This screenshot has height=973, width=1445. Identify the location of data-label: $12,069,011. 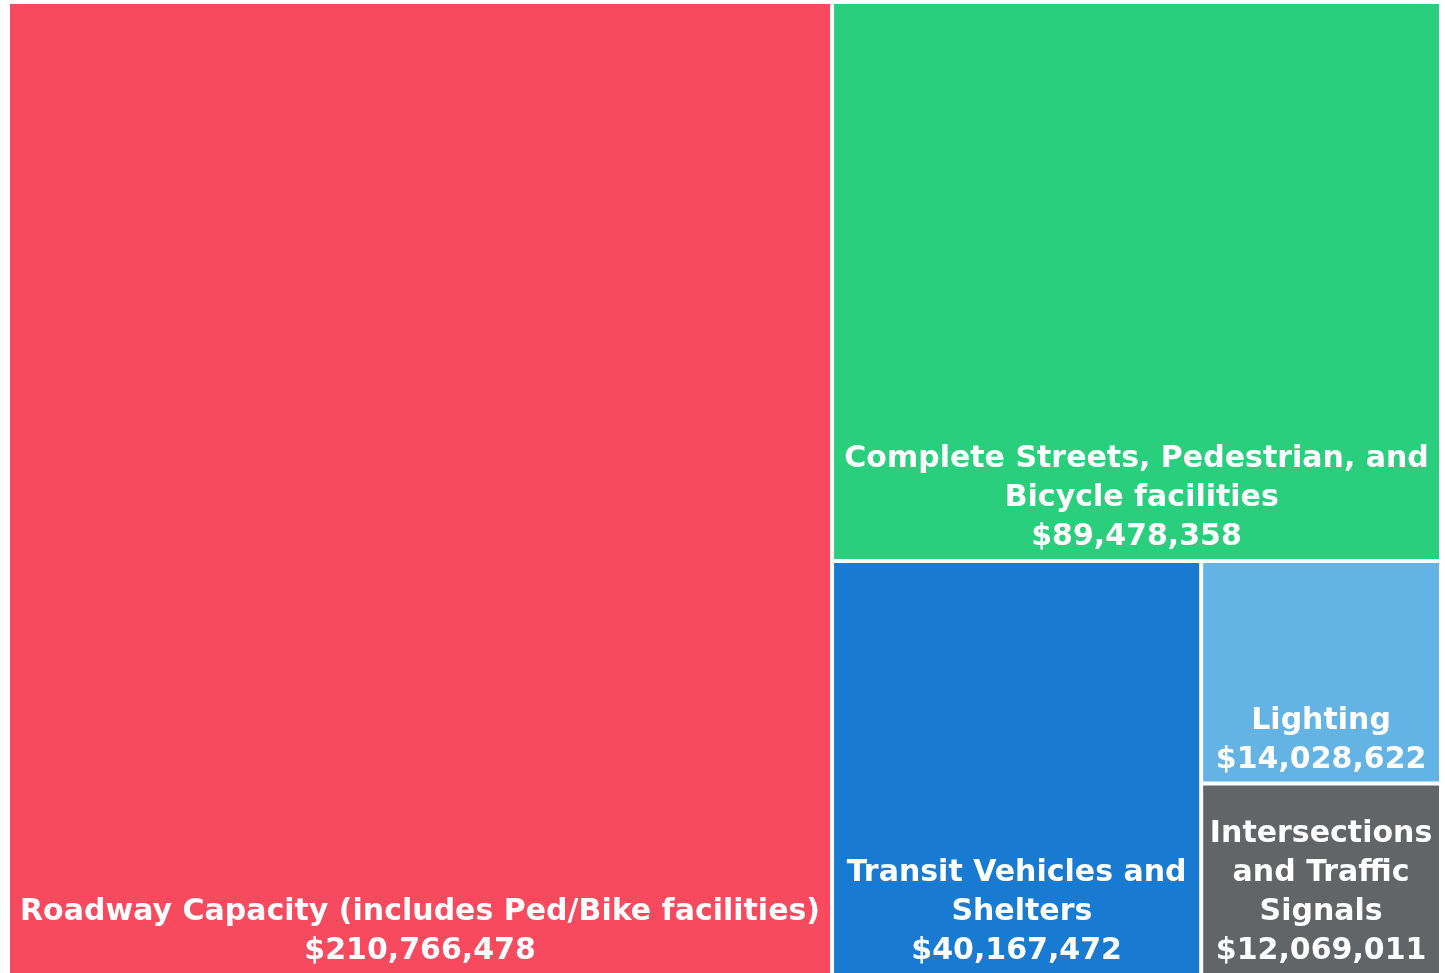
(1321, 948).